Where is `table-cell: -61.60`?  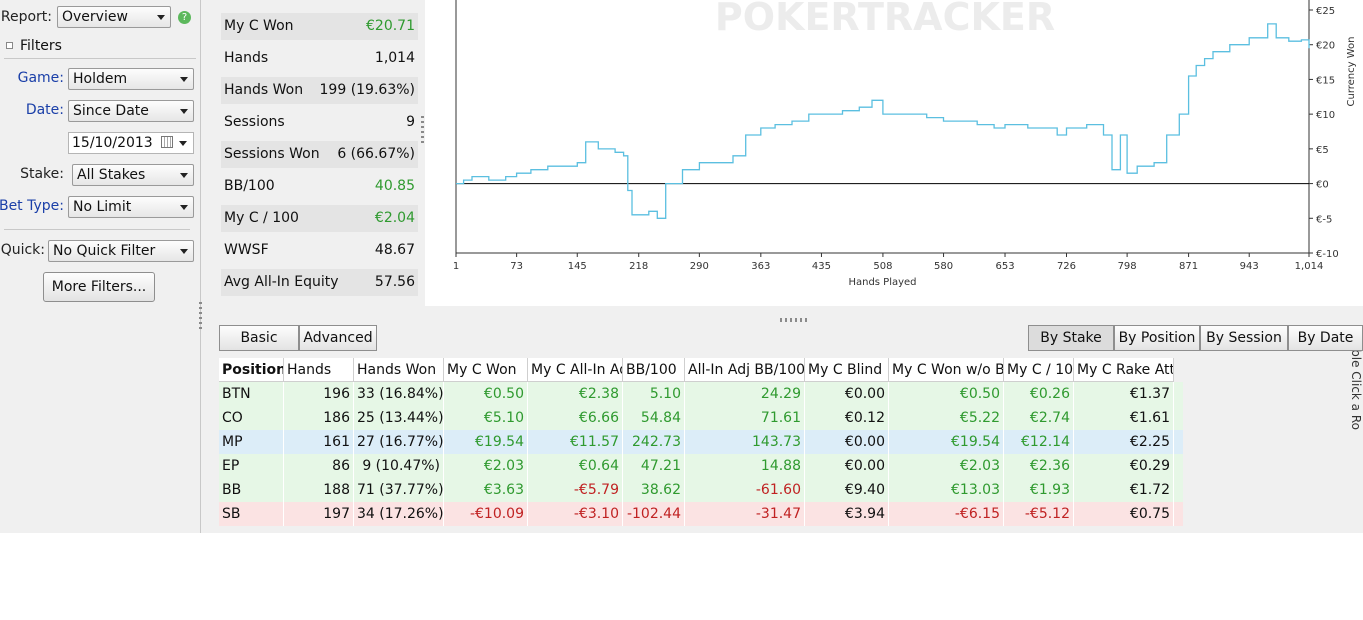 table-cell: -61.60 is located at coordinates (745, 490).